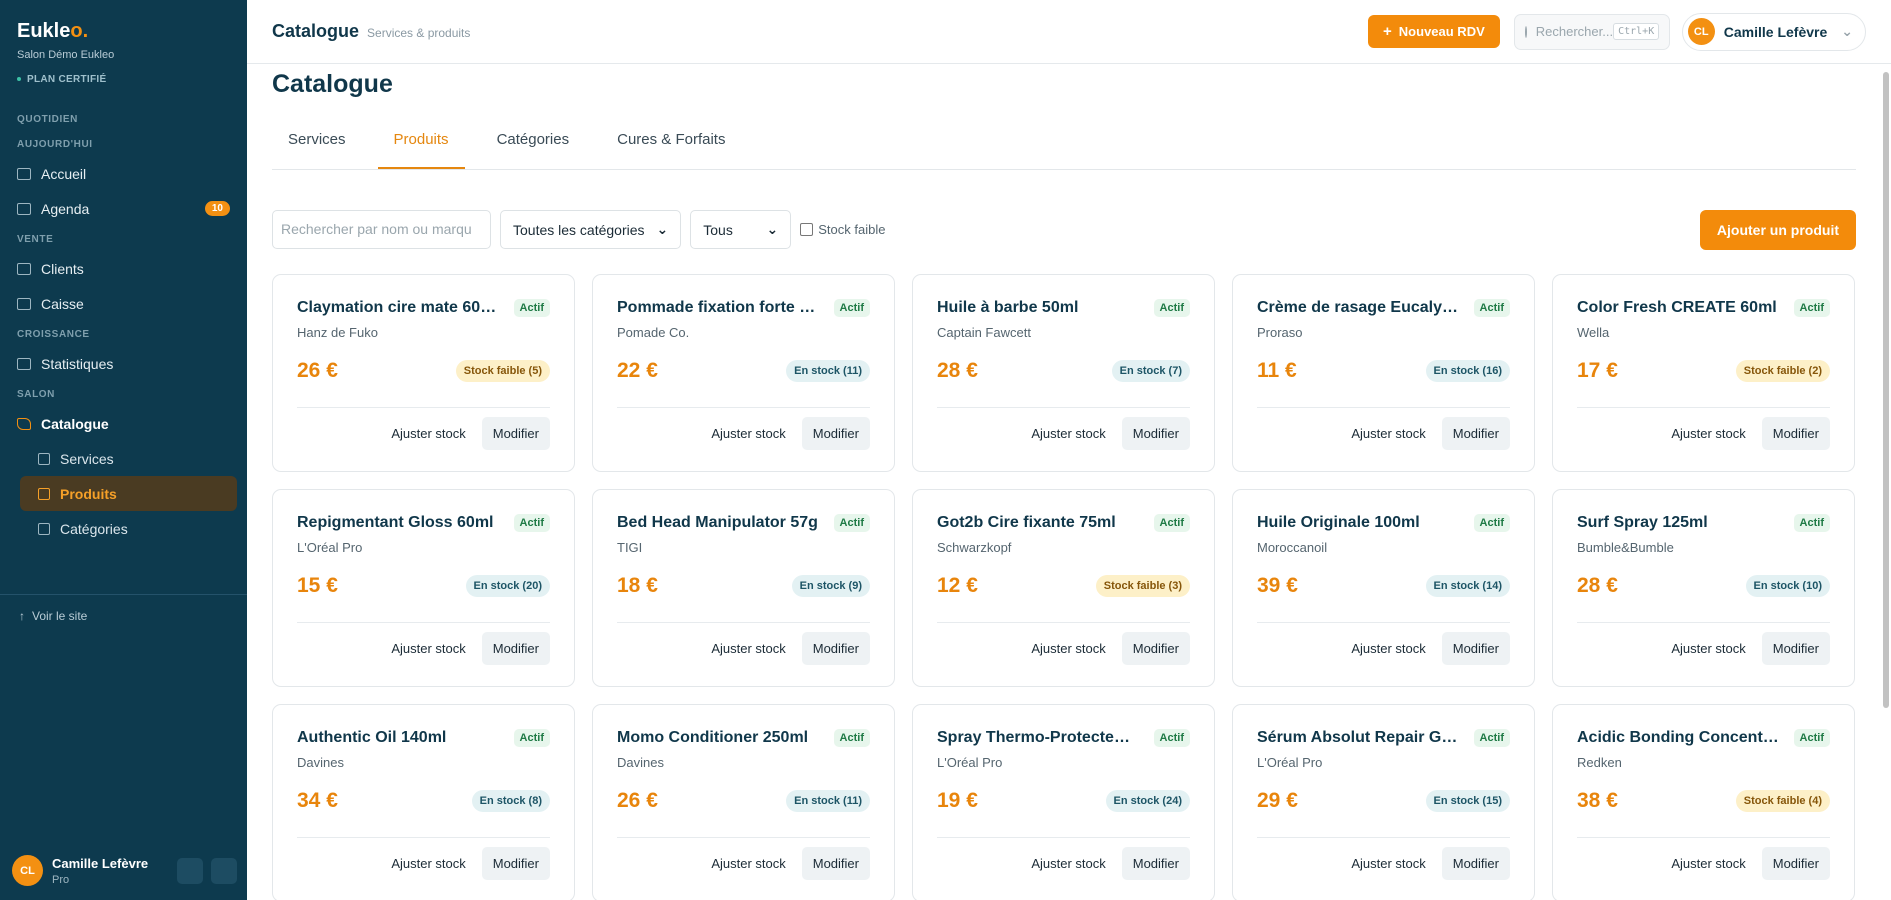 The image size is (1891, 900). Describe the element at coordinates (984, 332) in the screenshot. I see `product-brand: Captain Fawcett` at that location.